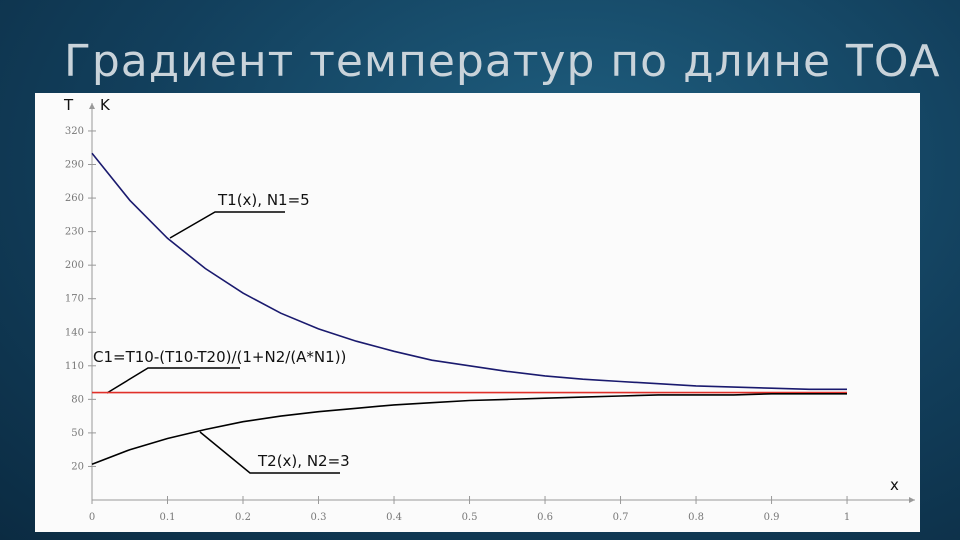  I want to click on series-line, so click(469, 428).